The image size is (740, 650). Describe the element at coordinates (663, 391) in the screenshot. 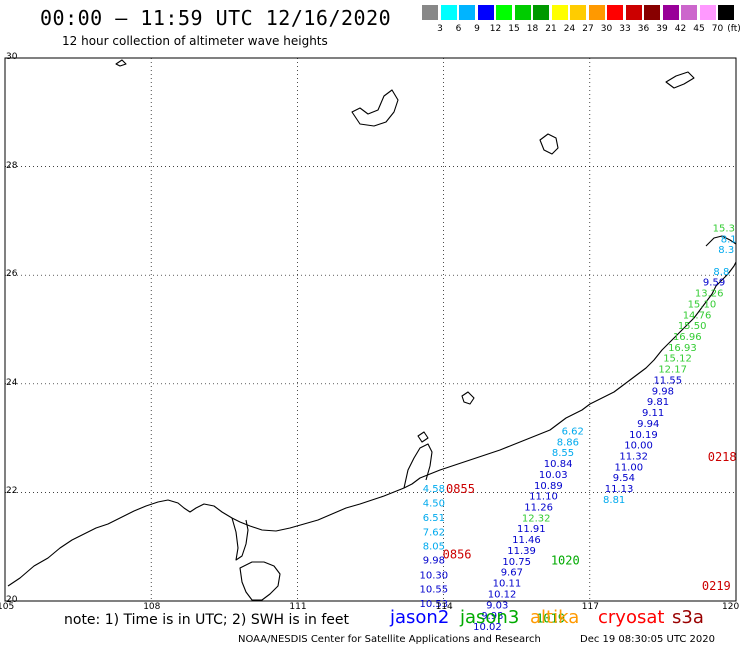

I see `wave-height-value: 9.98` at that location.